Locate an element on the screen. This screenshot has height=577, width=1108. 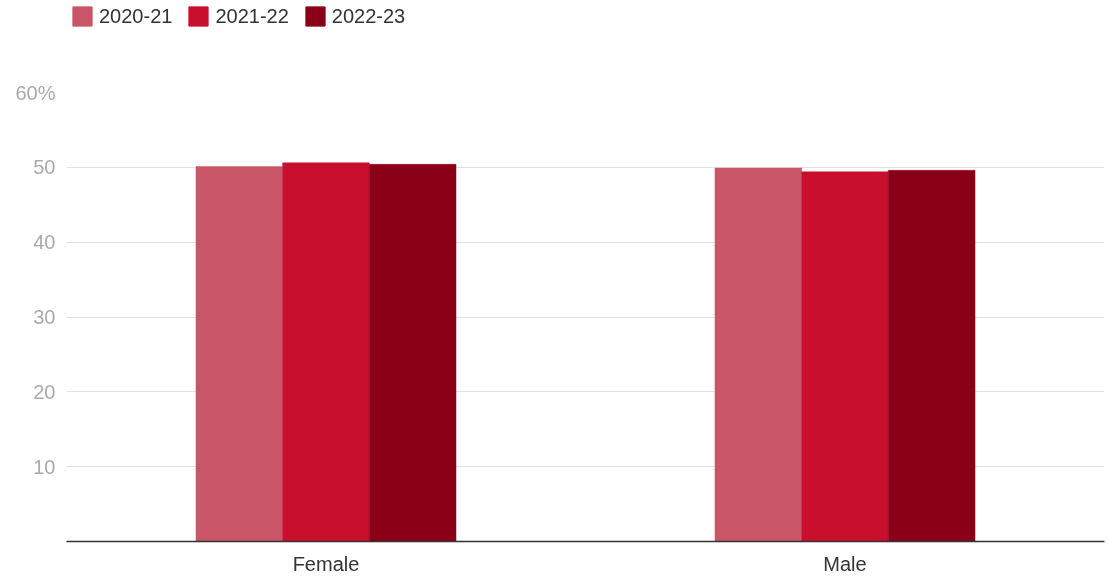
x-tick-label: Female is located at coordinates (326, 563).